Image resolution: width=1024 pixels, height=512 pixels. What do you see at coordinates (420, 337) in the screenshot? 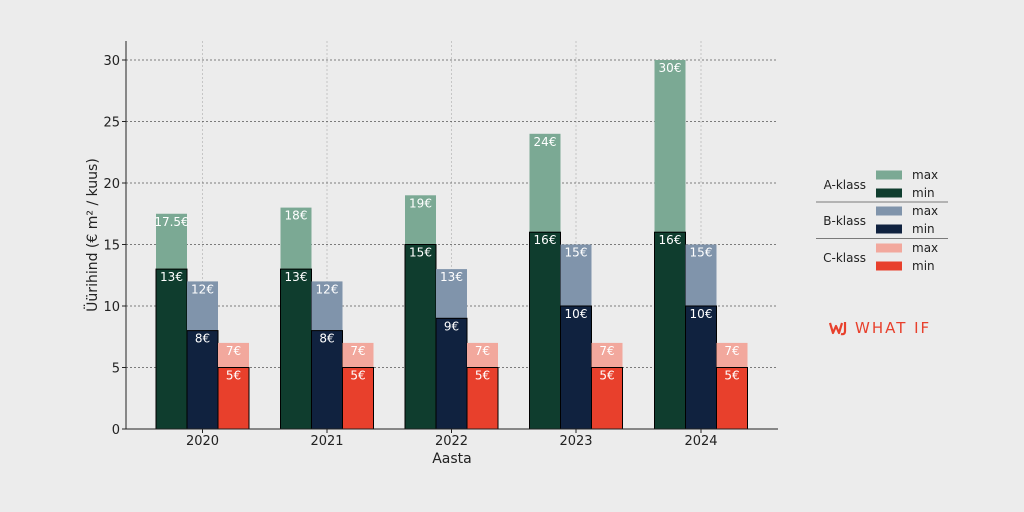
I see `bar-A-klass-min-2022` at bounding box center [420, 337].